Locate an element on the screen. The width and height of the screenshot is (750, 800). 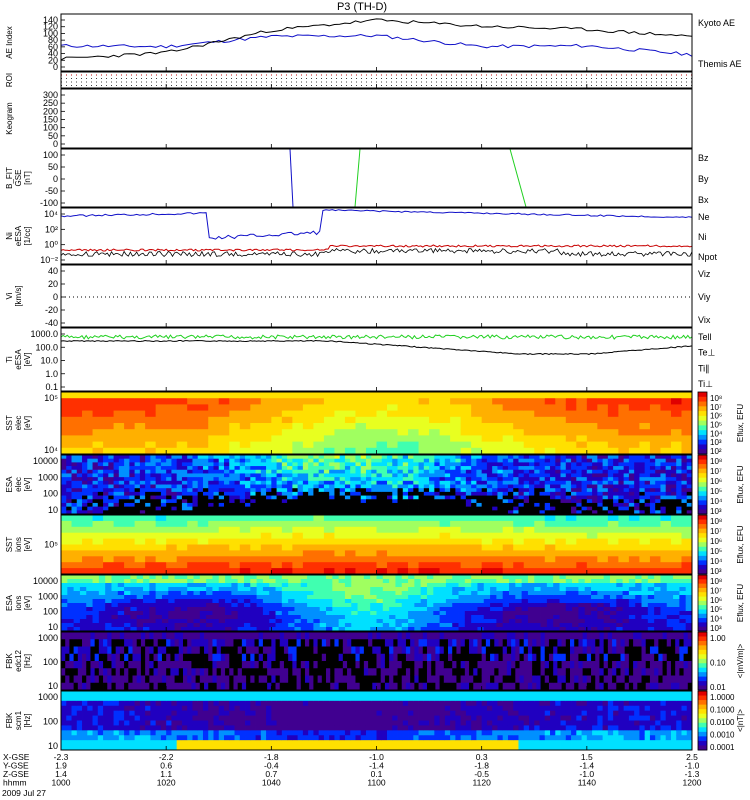
y-tick-label: -100 is located at coordinates (49, 203).